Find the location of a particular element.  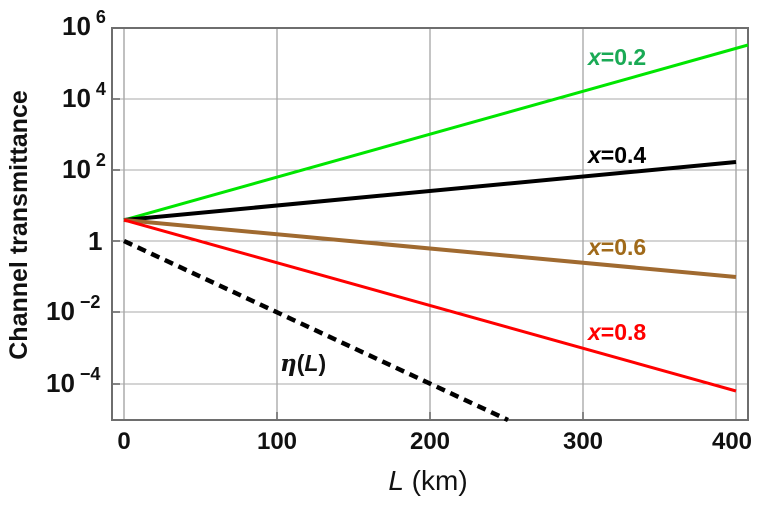

svg-text:102: 10 2 is located at coordinates (84, 167).